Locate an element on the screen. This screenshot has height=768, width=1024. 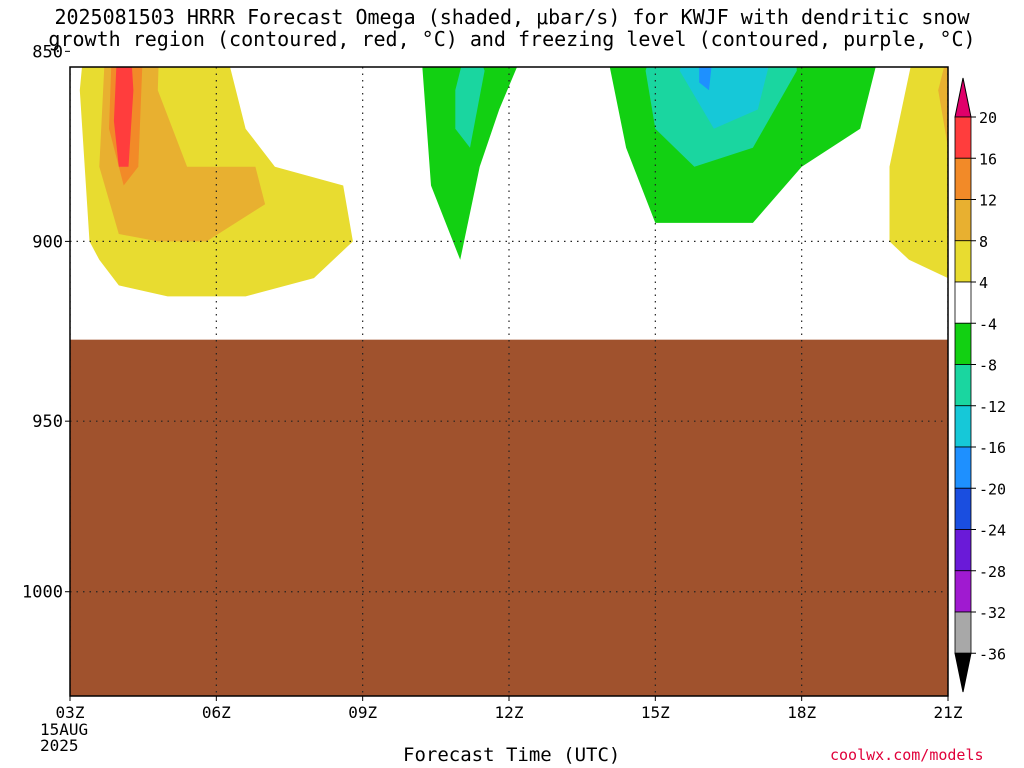
colorbar-label-0: 20 is located at coordinates (988, 118).